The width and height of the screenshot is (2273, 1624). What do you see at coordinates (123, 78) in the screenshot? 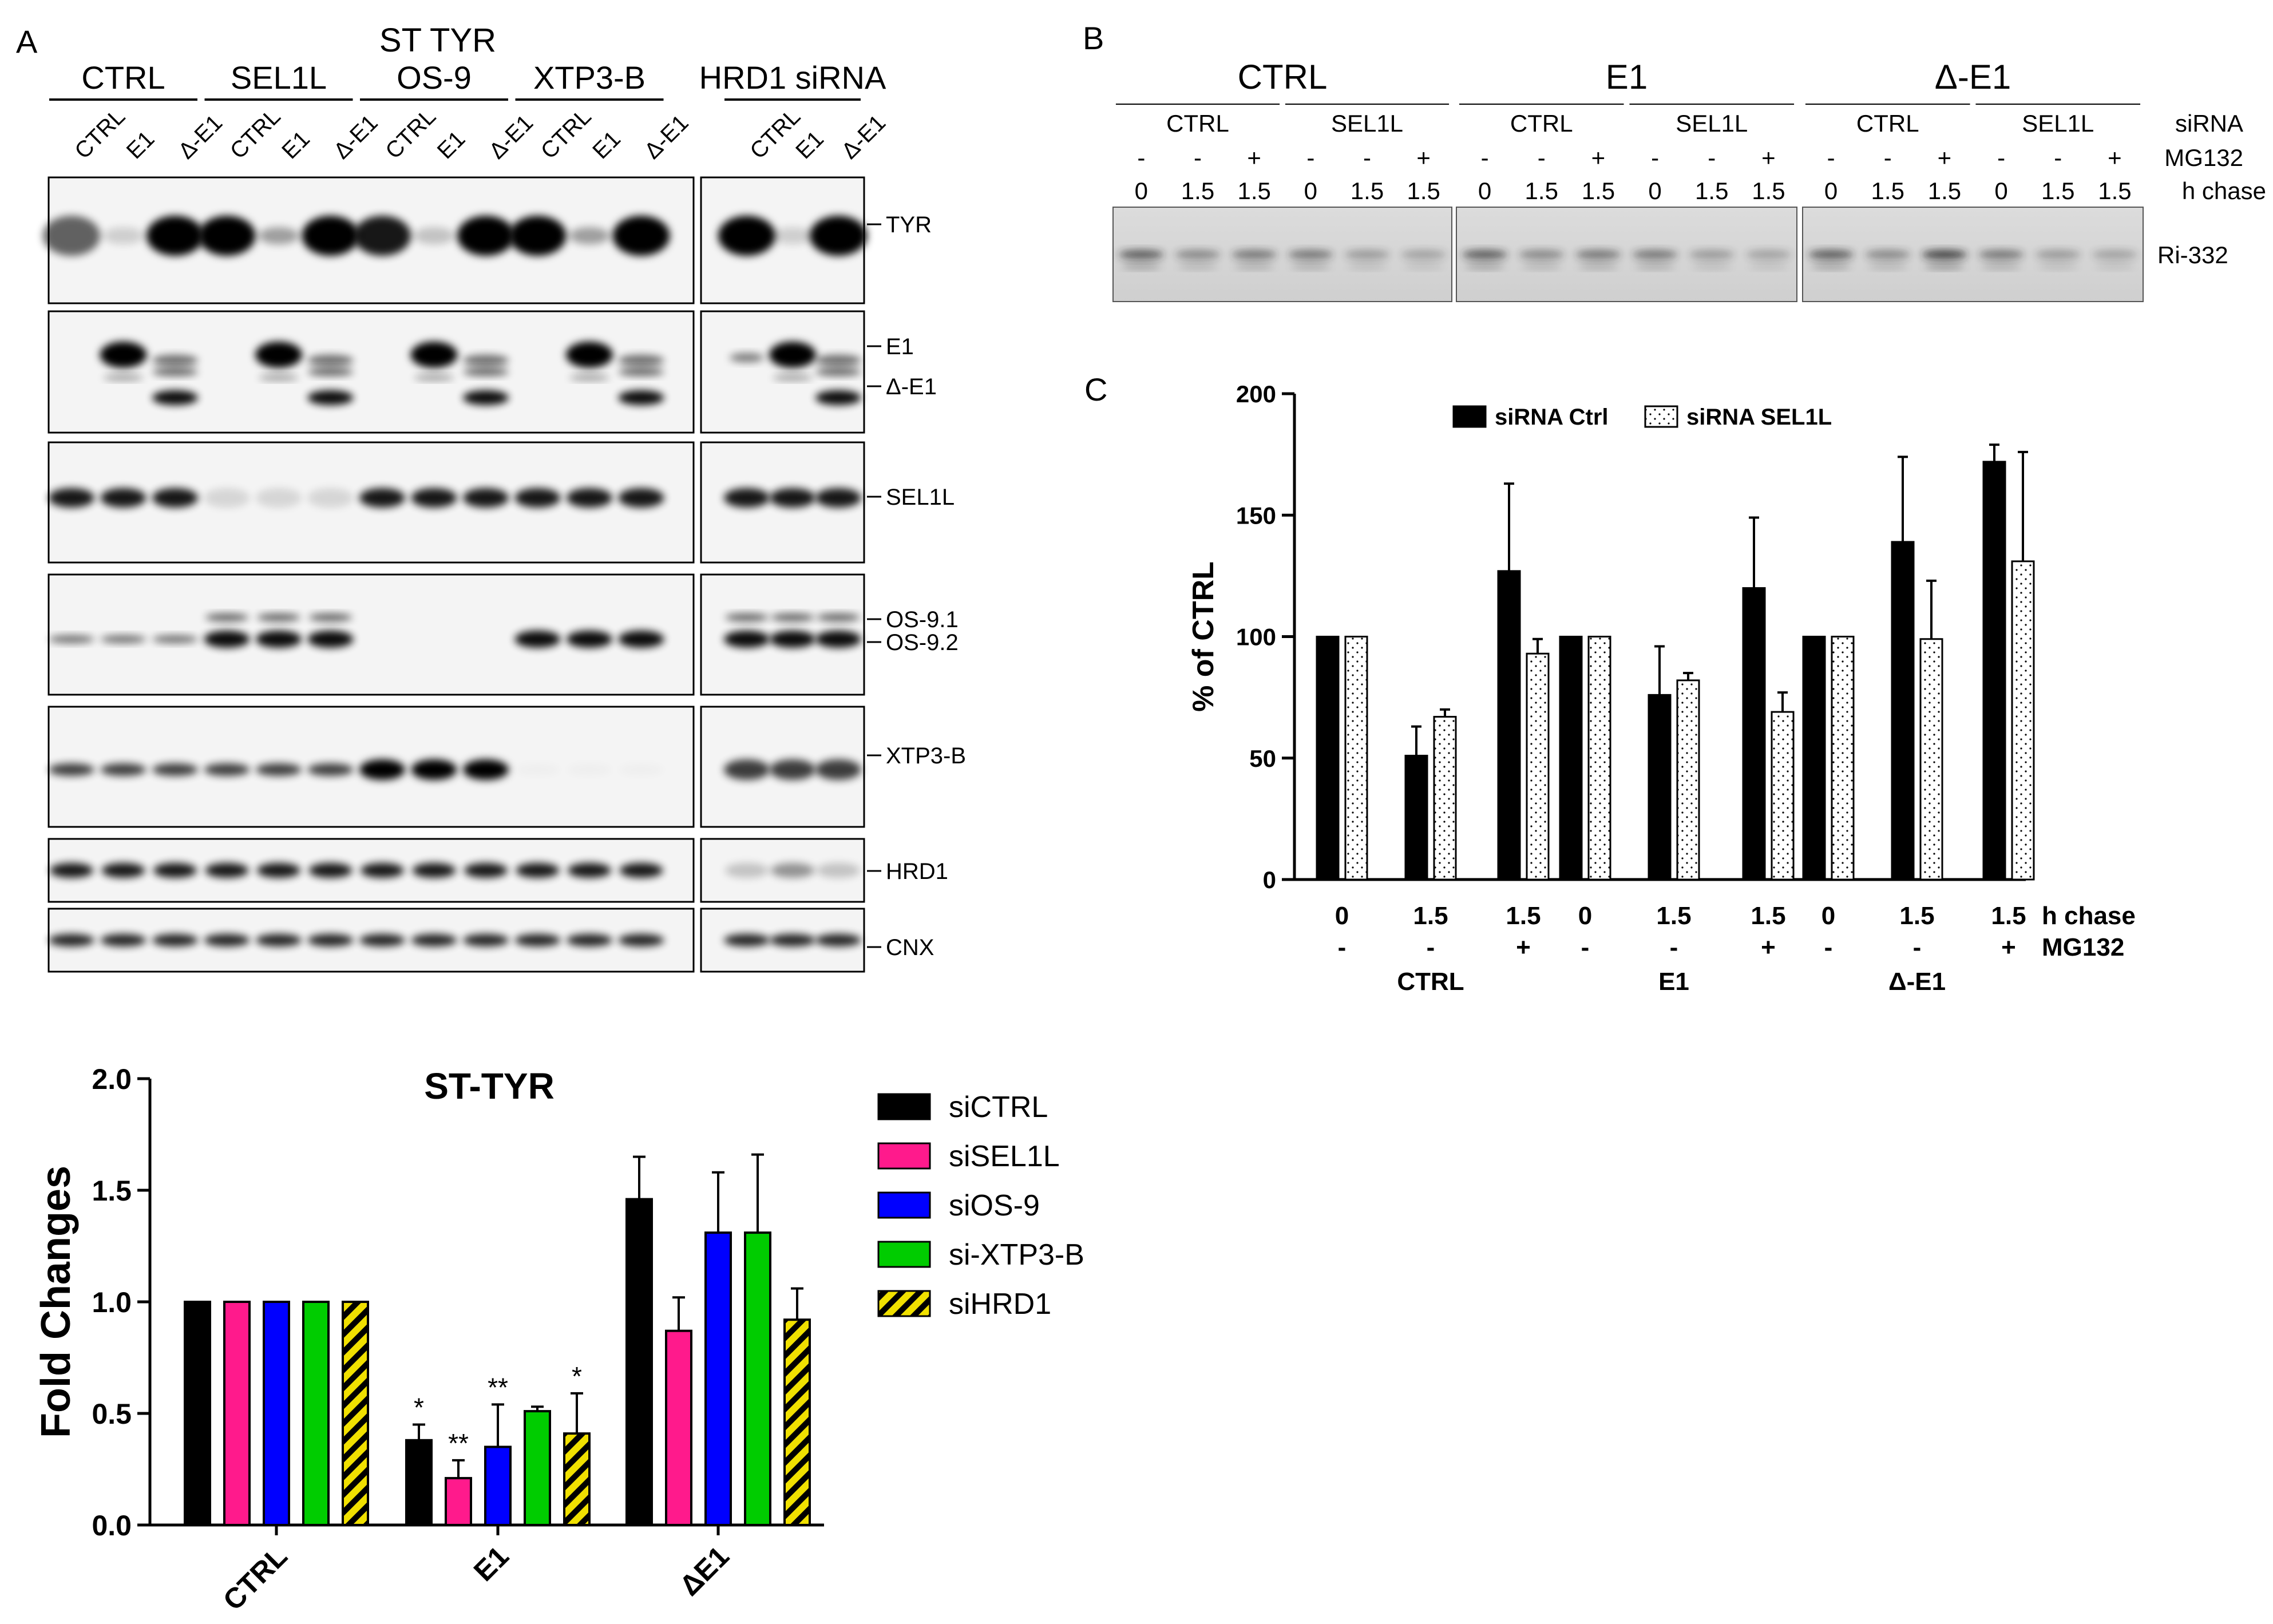
I see `sirna-group-label: CTRL` at bounding box center [123, 78].